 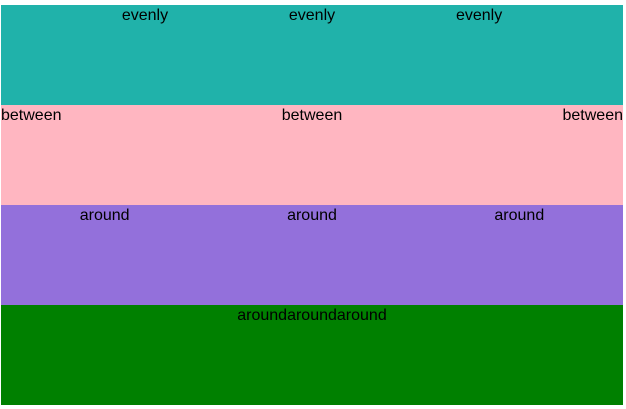 I want to click on inline-around-item-2: around, so click(x=312, y=316).